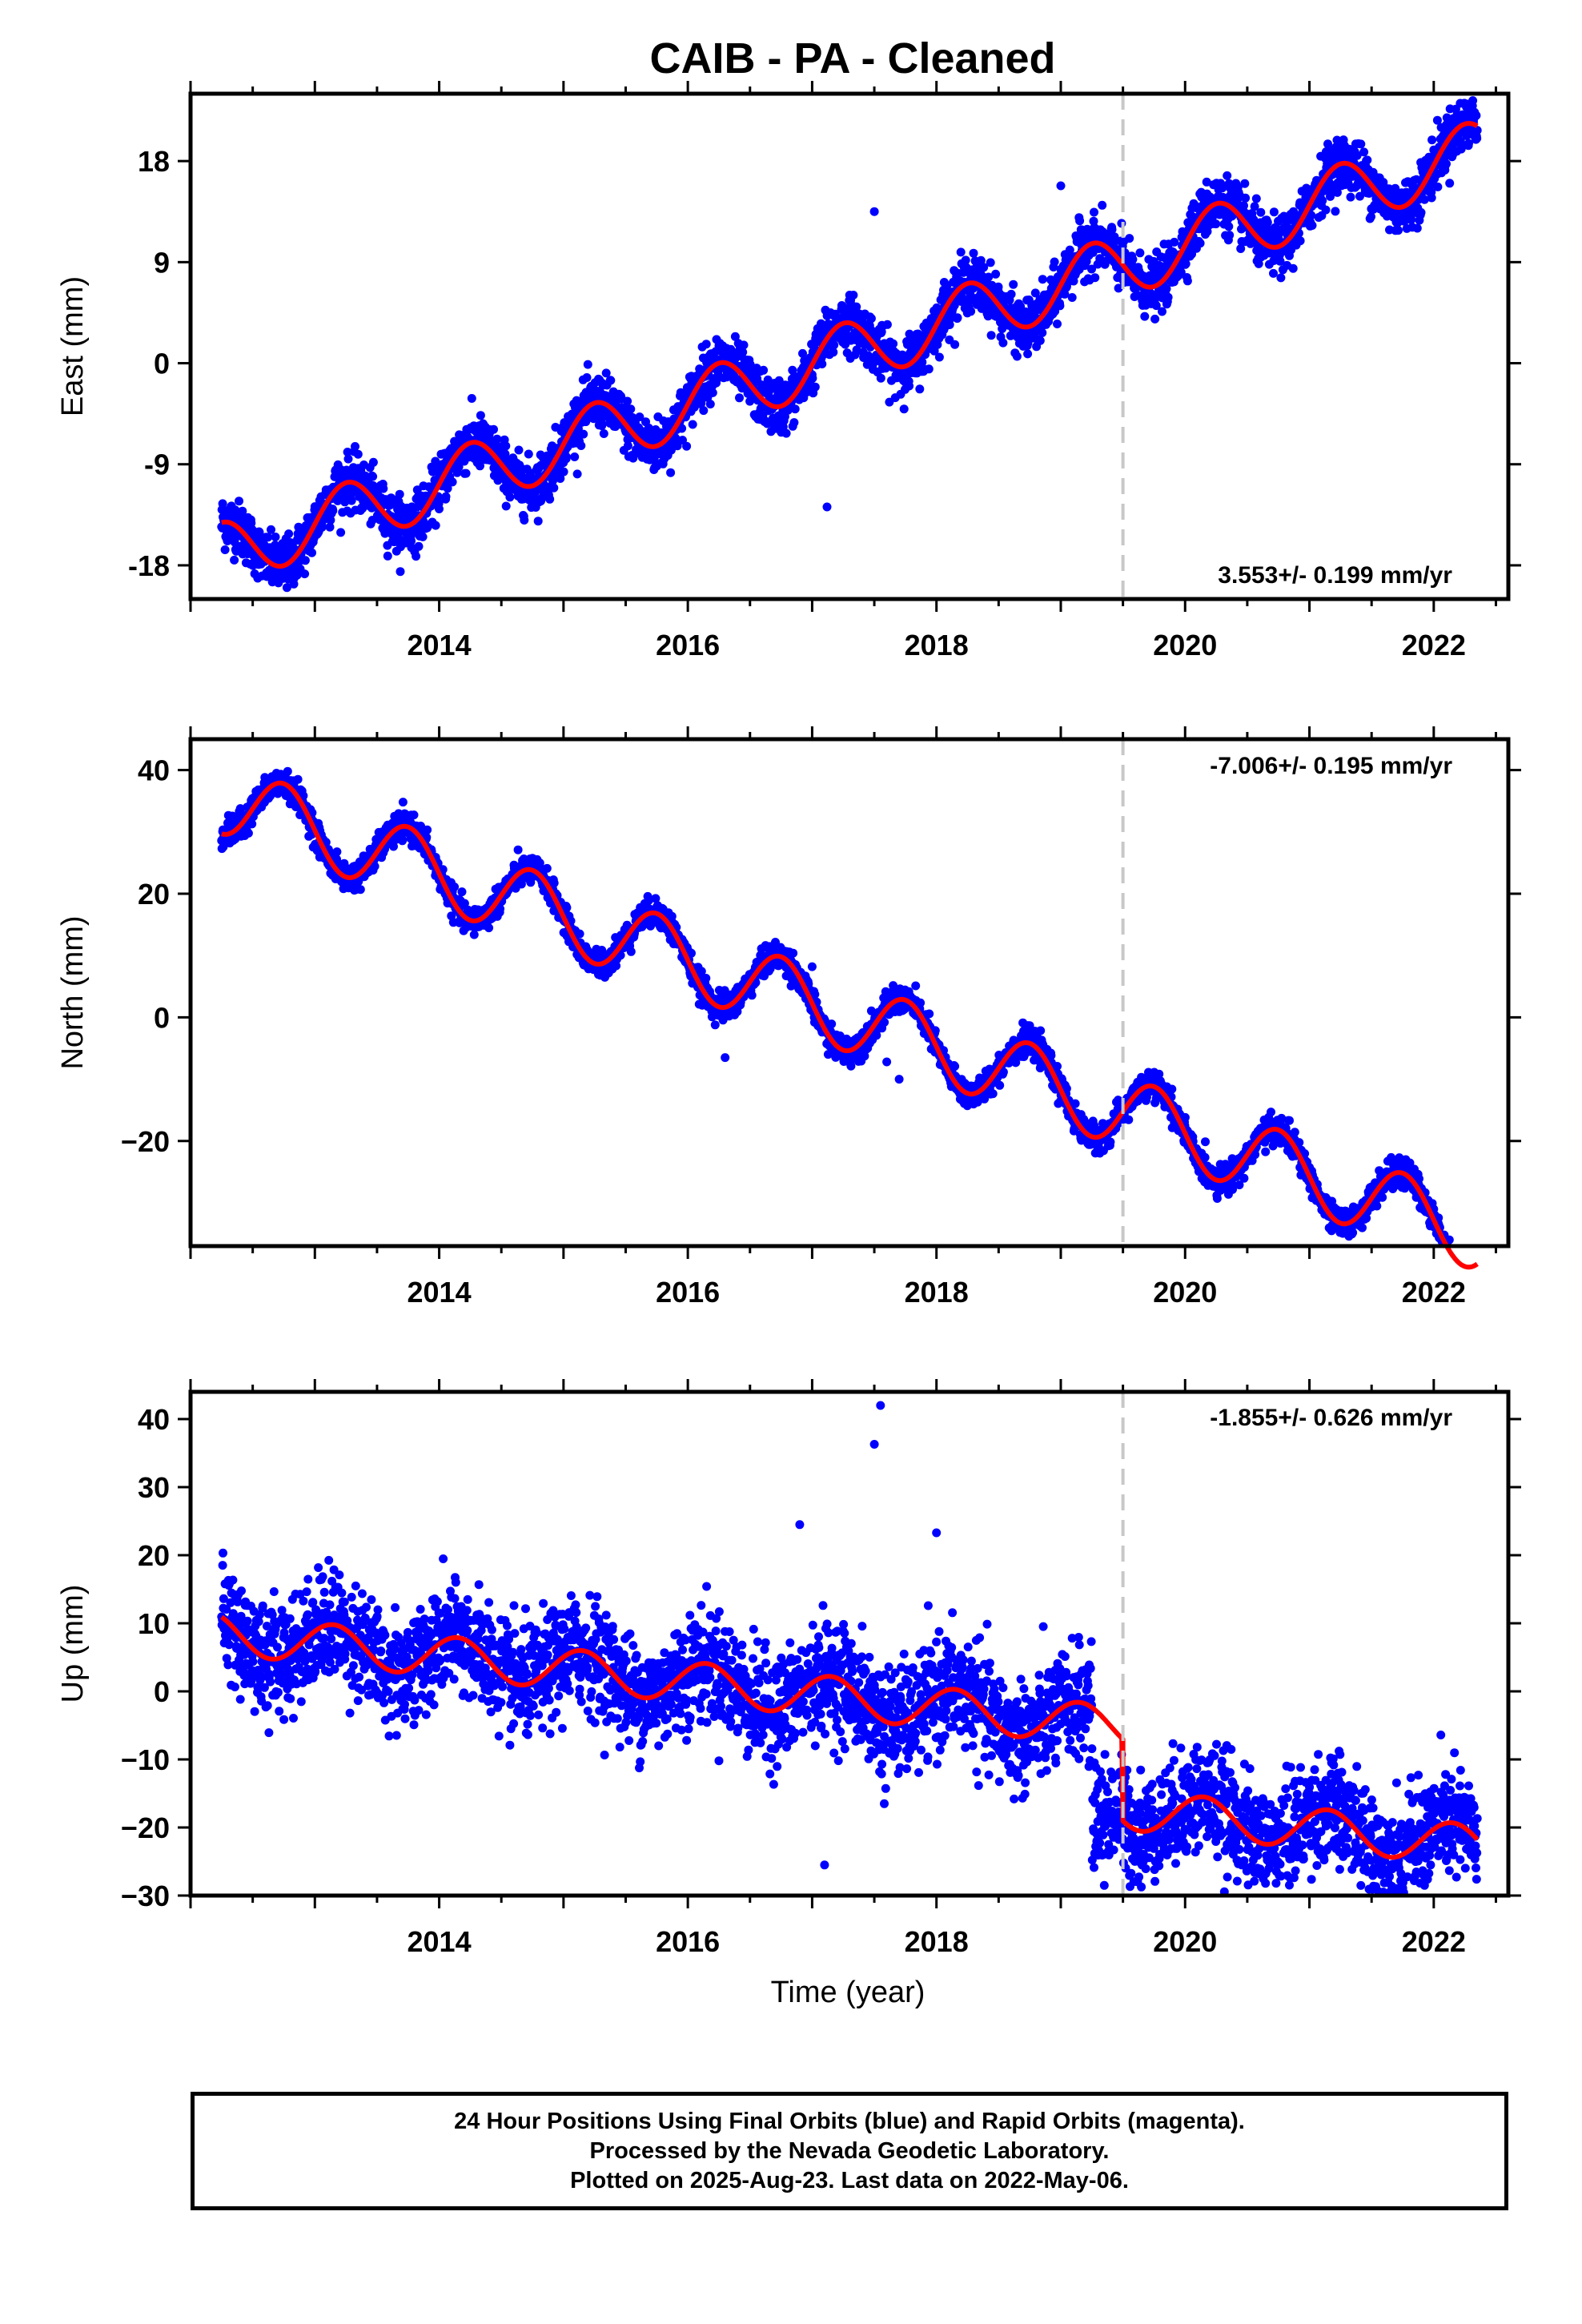 The width and height of the screenshot is (1582, 2324). I want to click on x-tick-label: 2022, so click(1434, 645).